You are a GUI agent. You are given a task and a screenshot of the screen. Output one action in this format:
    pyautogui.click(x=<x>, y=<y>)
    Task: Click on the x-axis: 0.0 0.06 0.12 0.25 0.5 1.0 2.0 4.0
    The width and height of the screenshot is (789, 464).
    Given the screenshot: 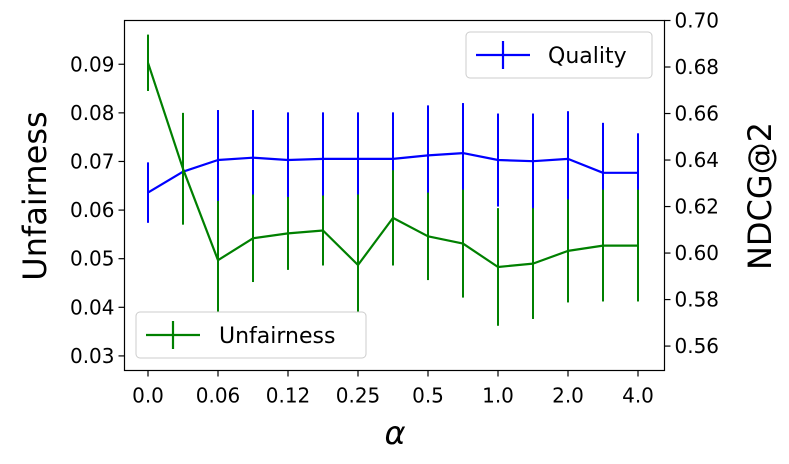 What is the action you would take?
    pyautogui.click(x=393, y=389)
    